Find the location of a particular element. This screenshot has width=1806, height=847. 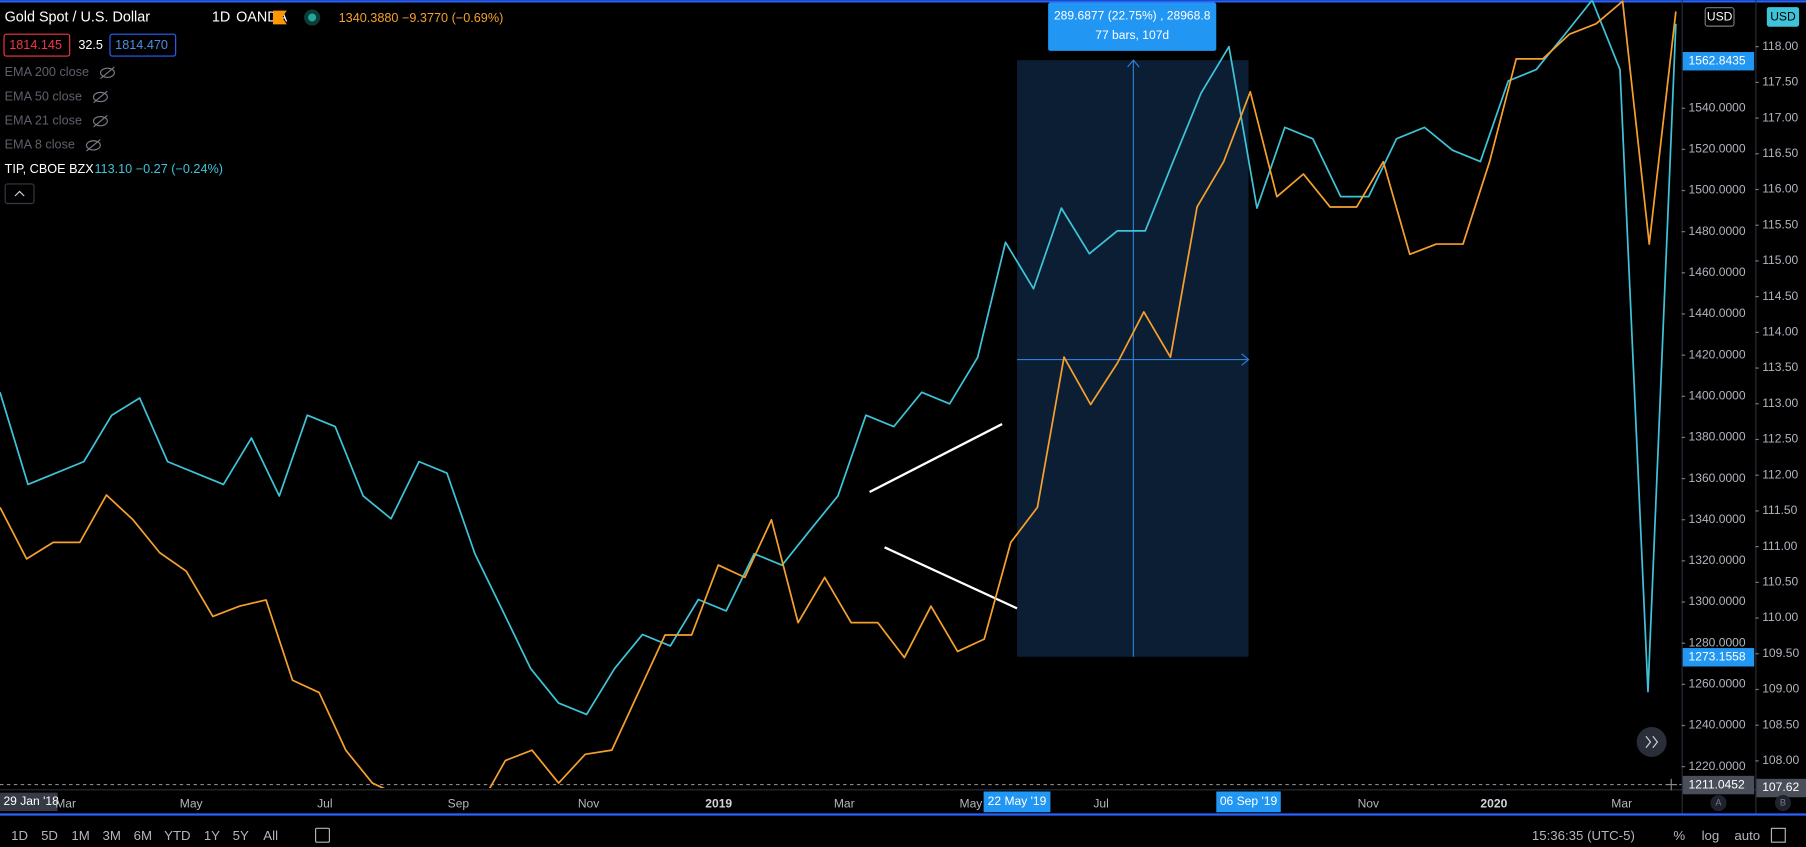

y2-tick-label: 117.50 is located at coordinates (1780, 82).